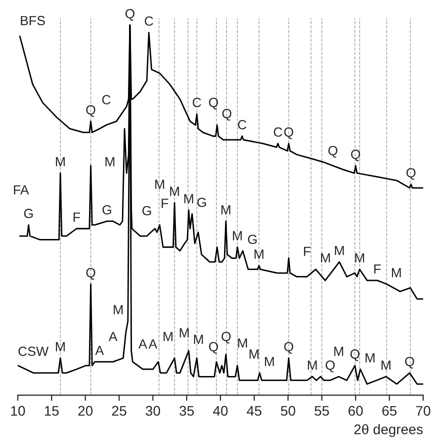 This screenshot has height=441, width=434. I want to click on x-tick-label: 15, so click(51, 411).